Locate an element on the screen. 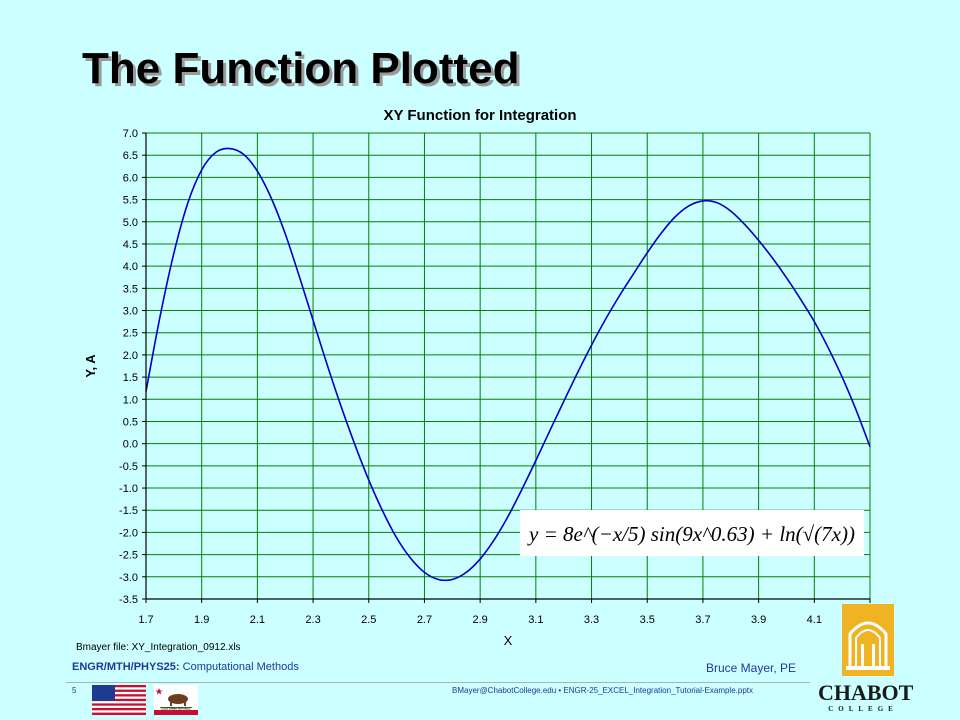 Image resolution: width=960 pixels, height=720 pixels. y-tick-label: -1.0 is located at coordinates (128, 489).